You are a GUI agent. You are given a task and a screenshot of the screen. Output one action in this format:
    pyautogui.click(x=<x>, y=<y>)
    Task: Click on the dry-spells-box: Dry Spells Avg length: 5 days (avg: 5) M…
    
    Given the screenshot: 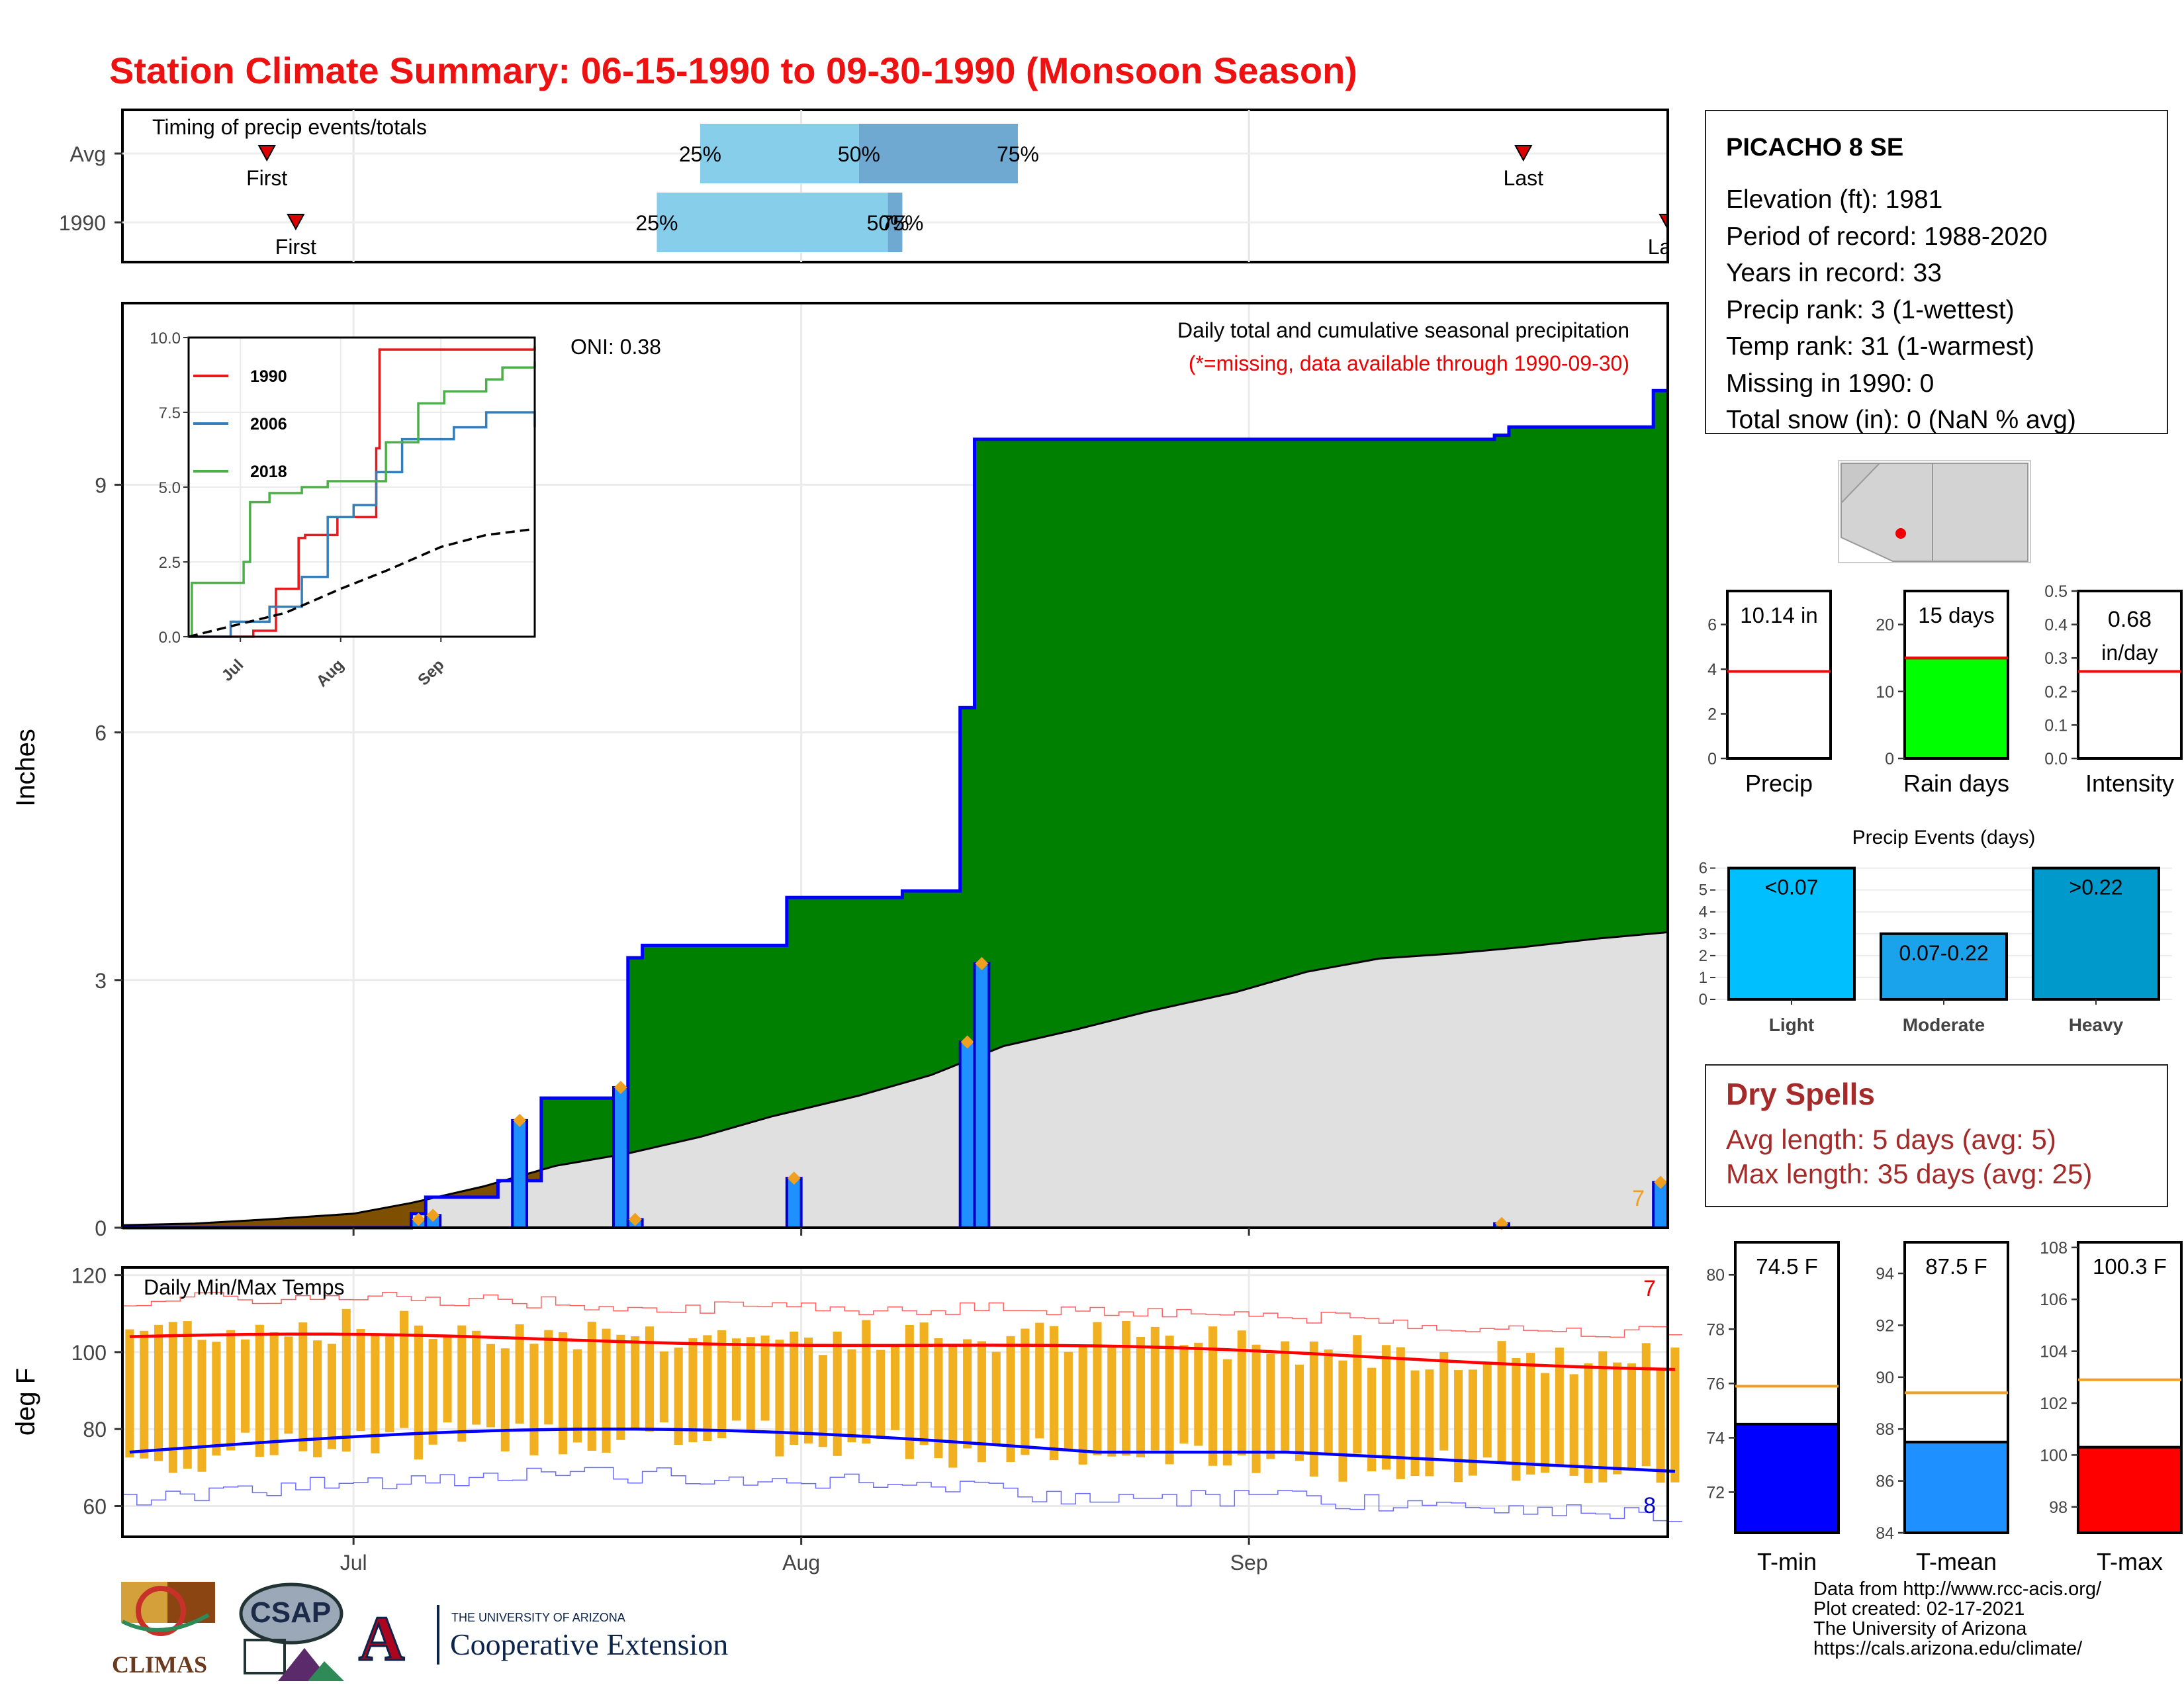 What is the action you would take?
    pyautogui.click(x=1937, y=1135)
    